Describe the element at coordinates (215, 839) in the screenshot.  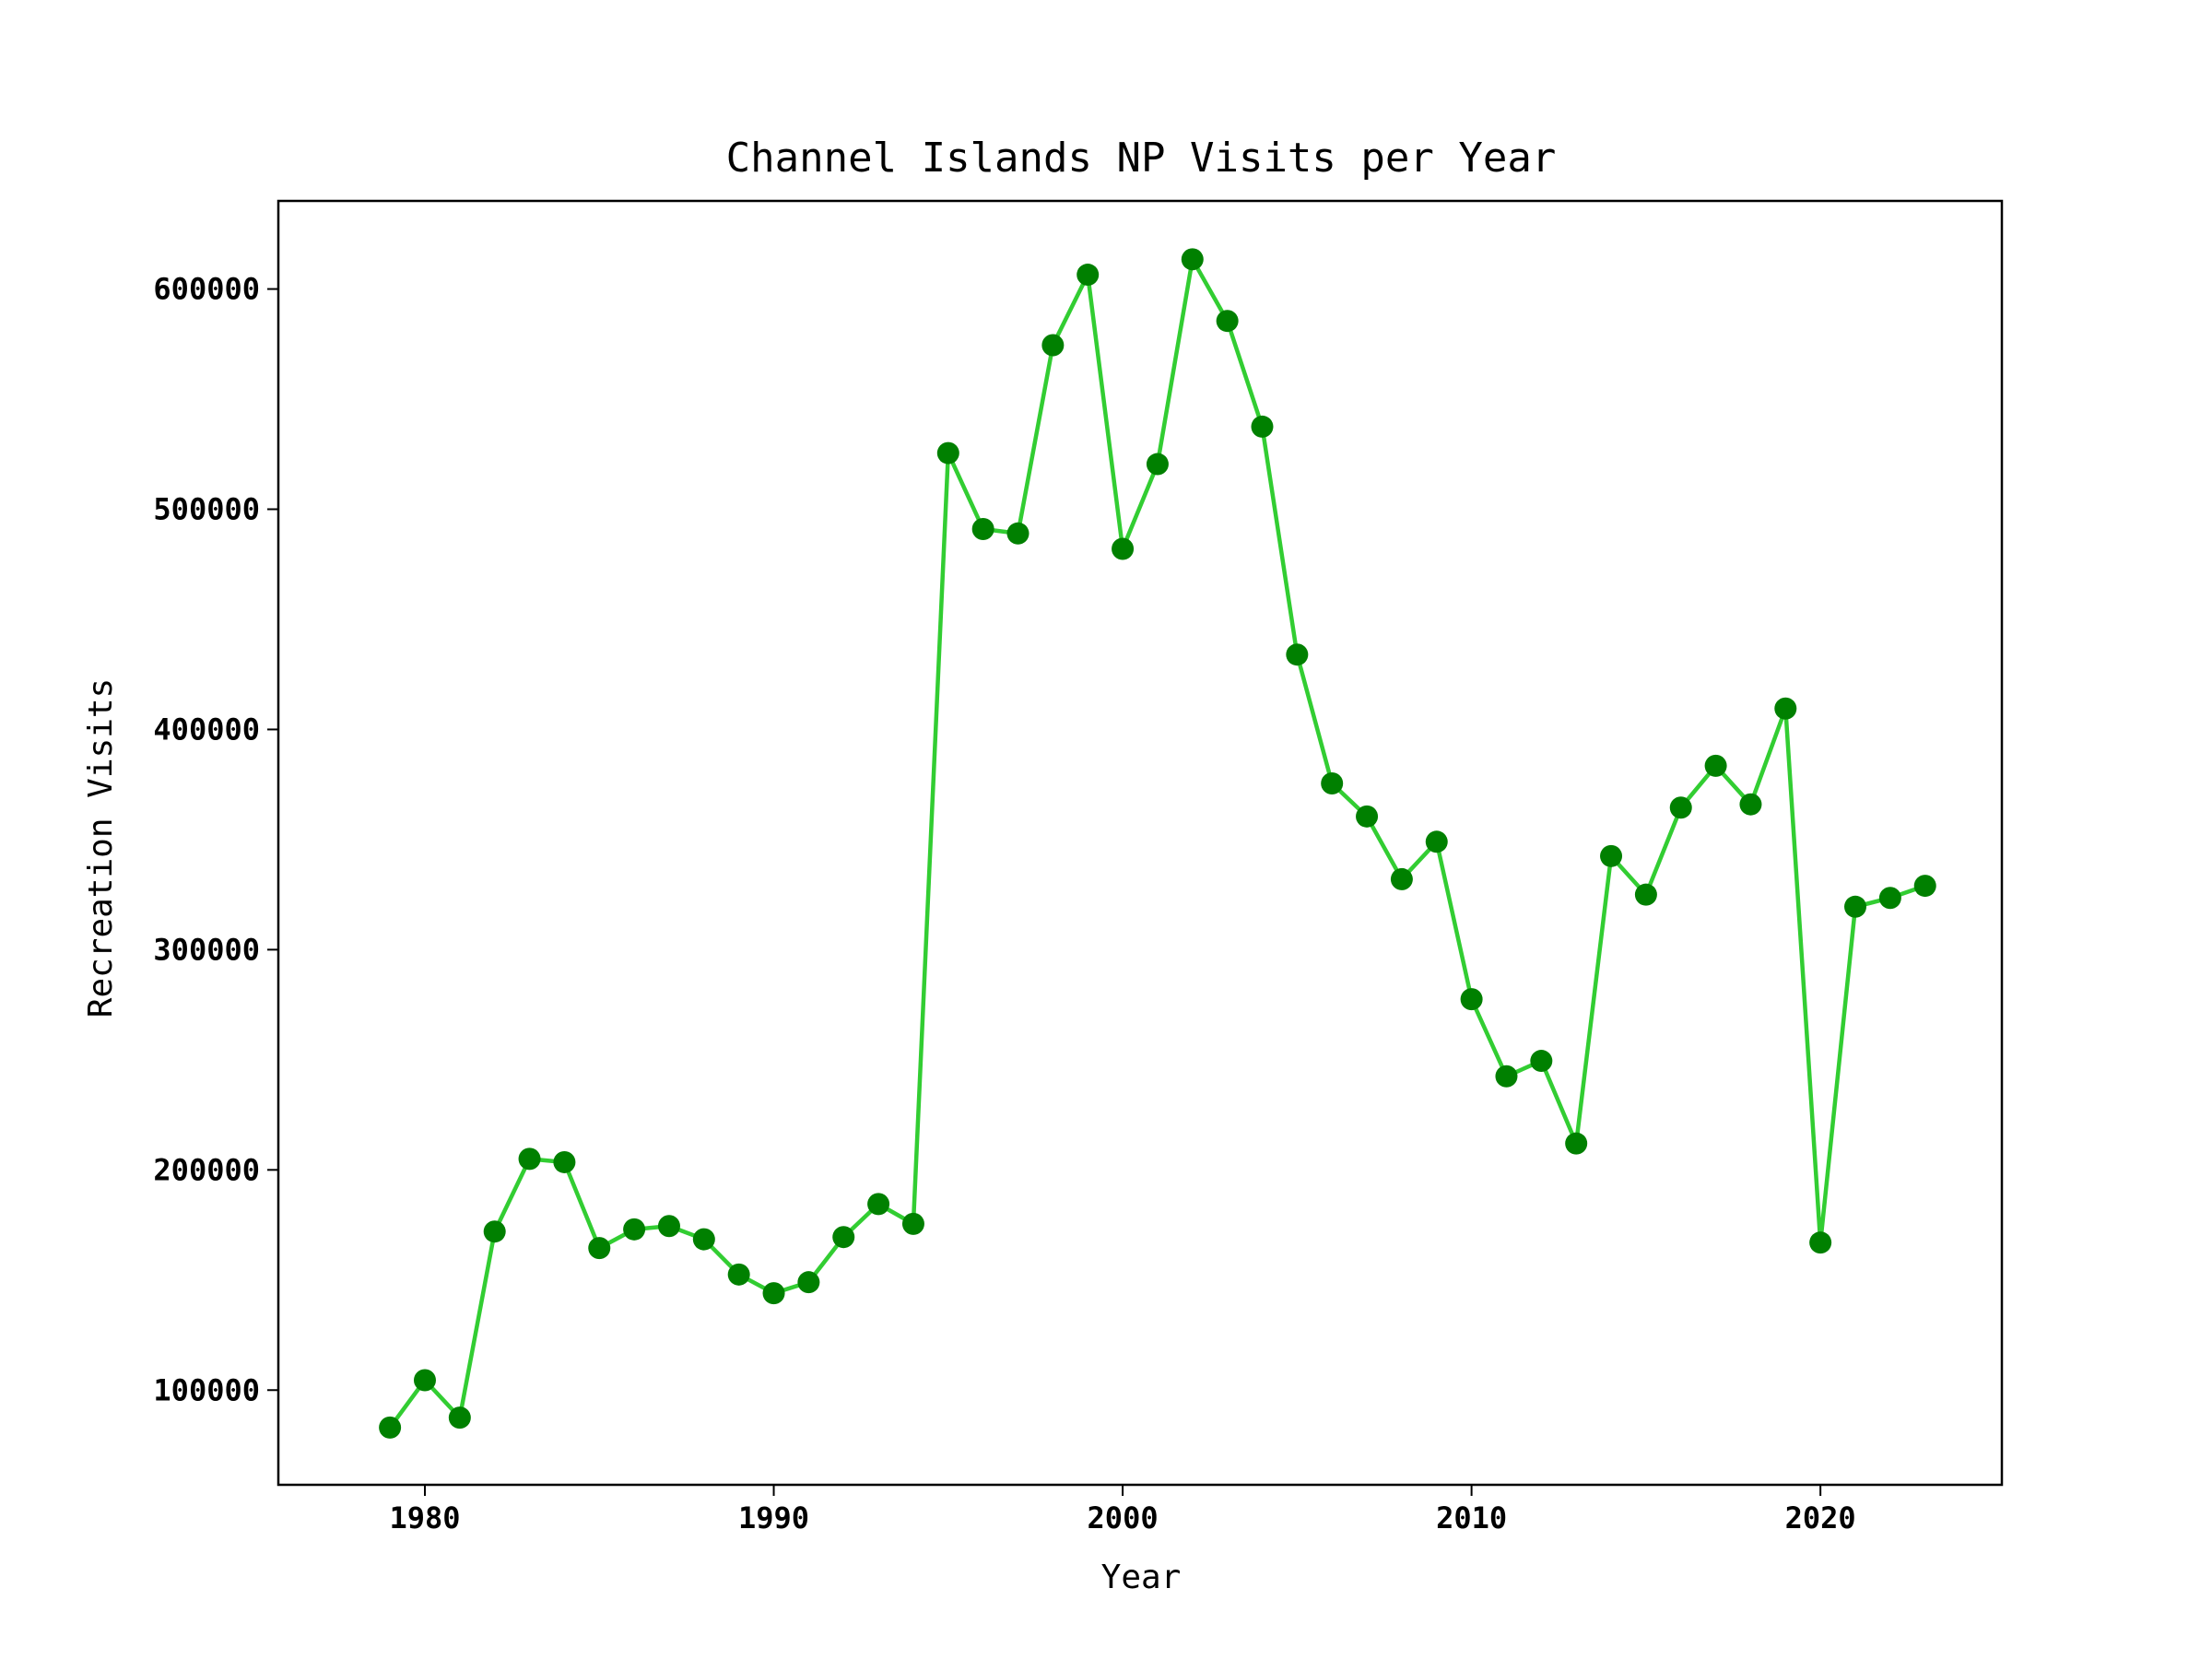
I see `y-axis-ticks: 100000 200000 300000 400000 500000 600000` at that location.